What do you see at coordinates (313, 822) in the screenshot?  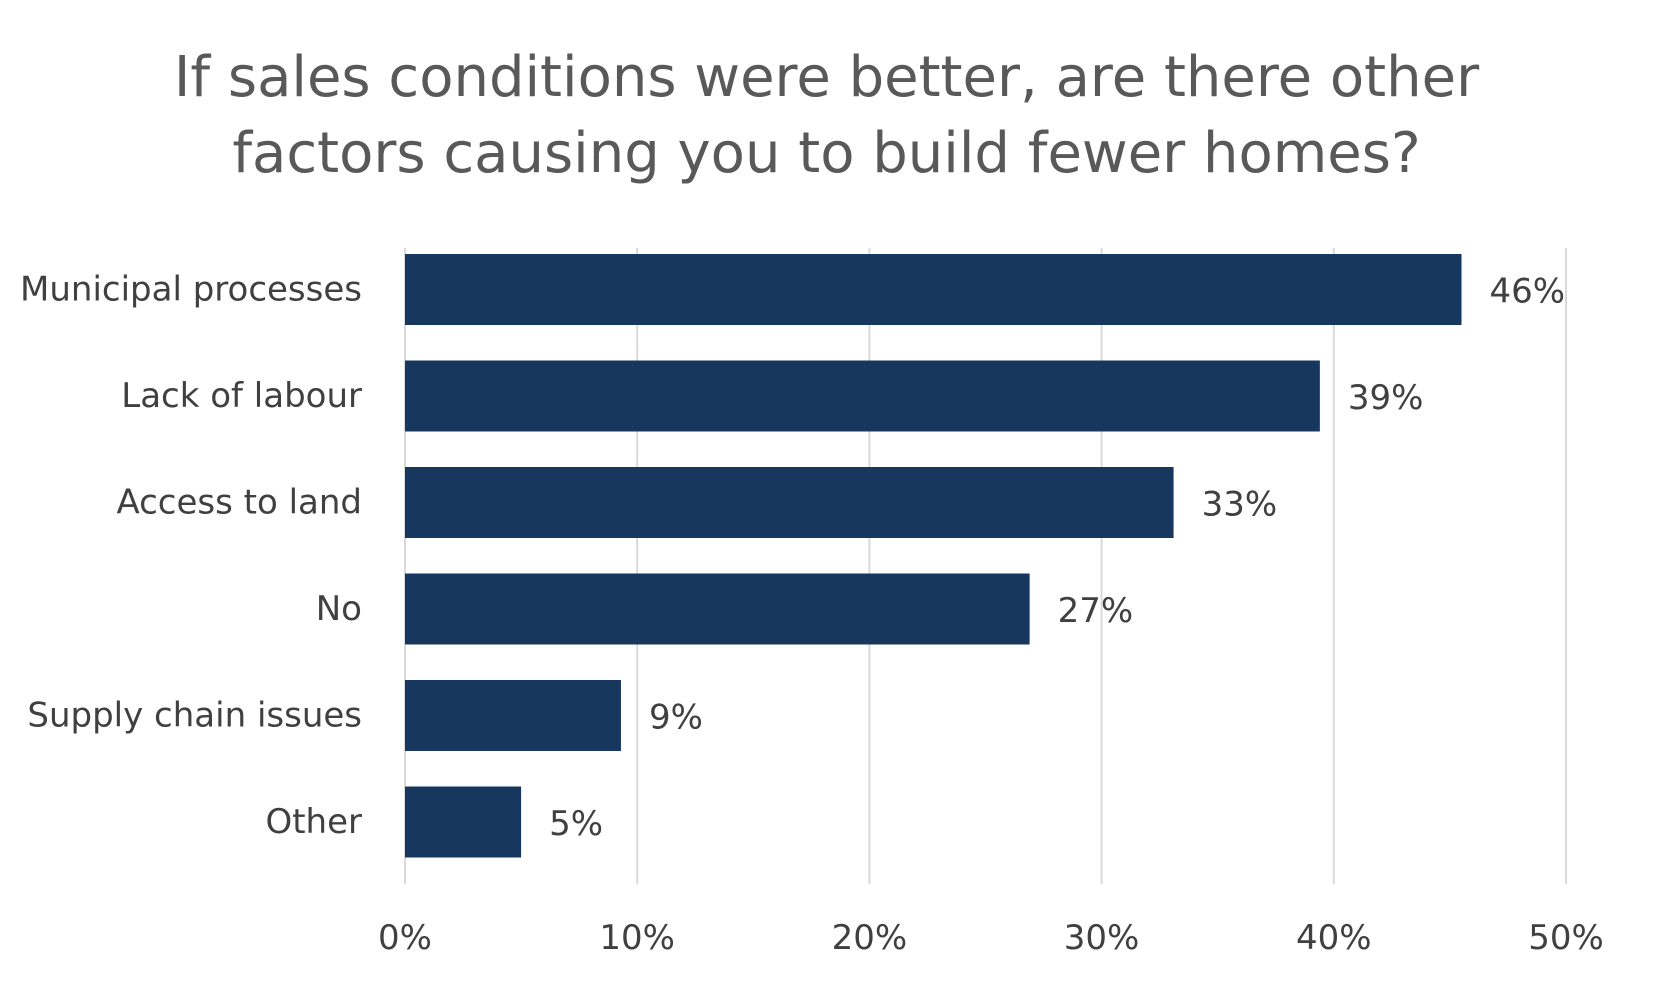 I see `category-label: Other` at bounding box center [313, 822].